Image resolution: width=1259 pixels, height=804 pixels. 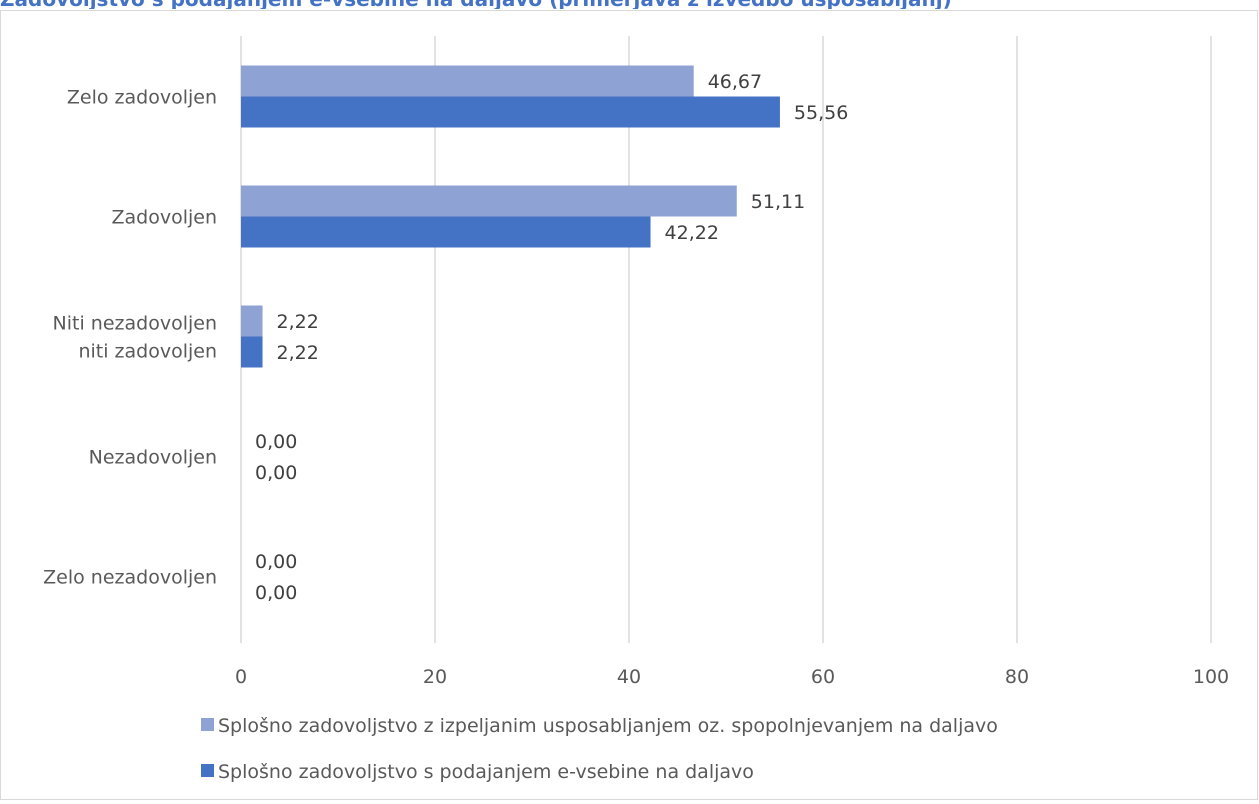 I want to click on category-label-line: Zelo nezadovoljen, so click(x=130, y=578).